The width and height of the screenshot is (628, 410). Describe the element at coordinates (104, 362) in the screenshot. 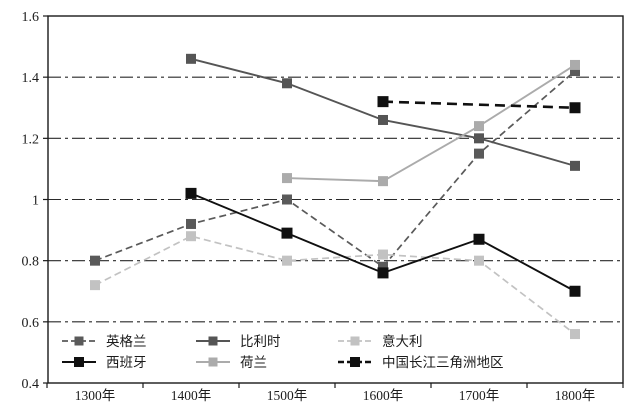

I see `legend-item-spain: 西班牙` at that location.